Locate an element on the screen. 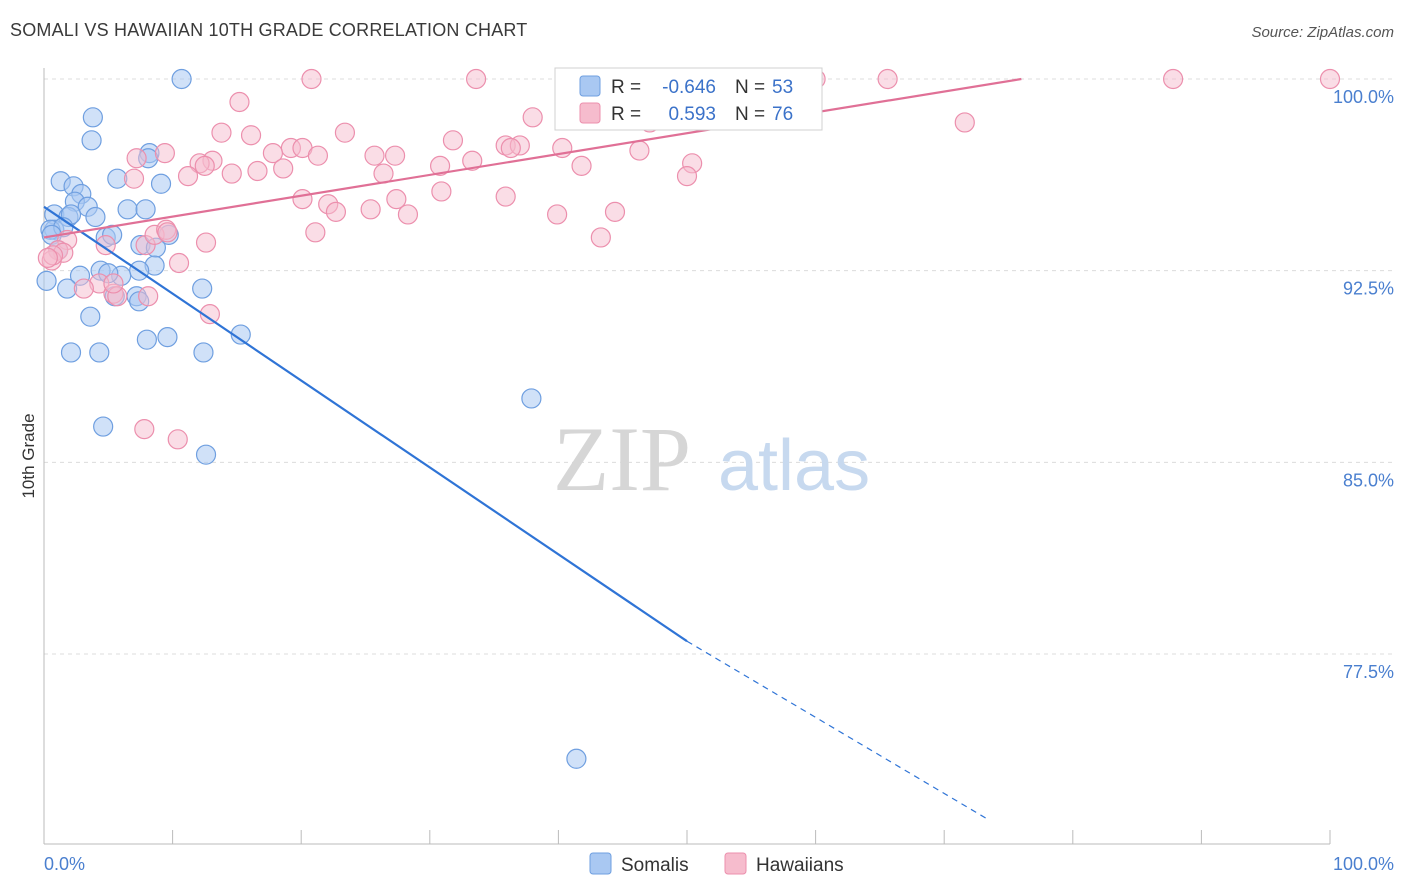 Image resolution: width=1406 pixels, height=892 pixels. legend-swatch-hawaiian is located at coordinates (590, 113).